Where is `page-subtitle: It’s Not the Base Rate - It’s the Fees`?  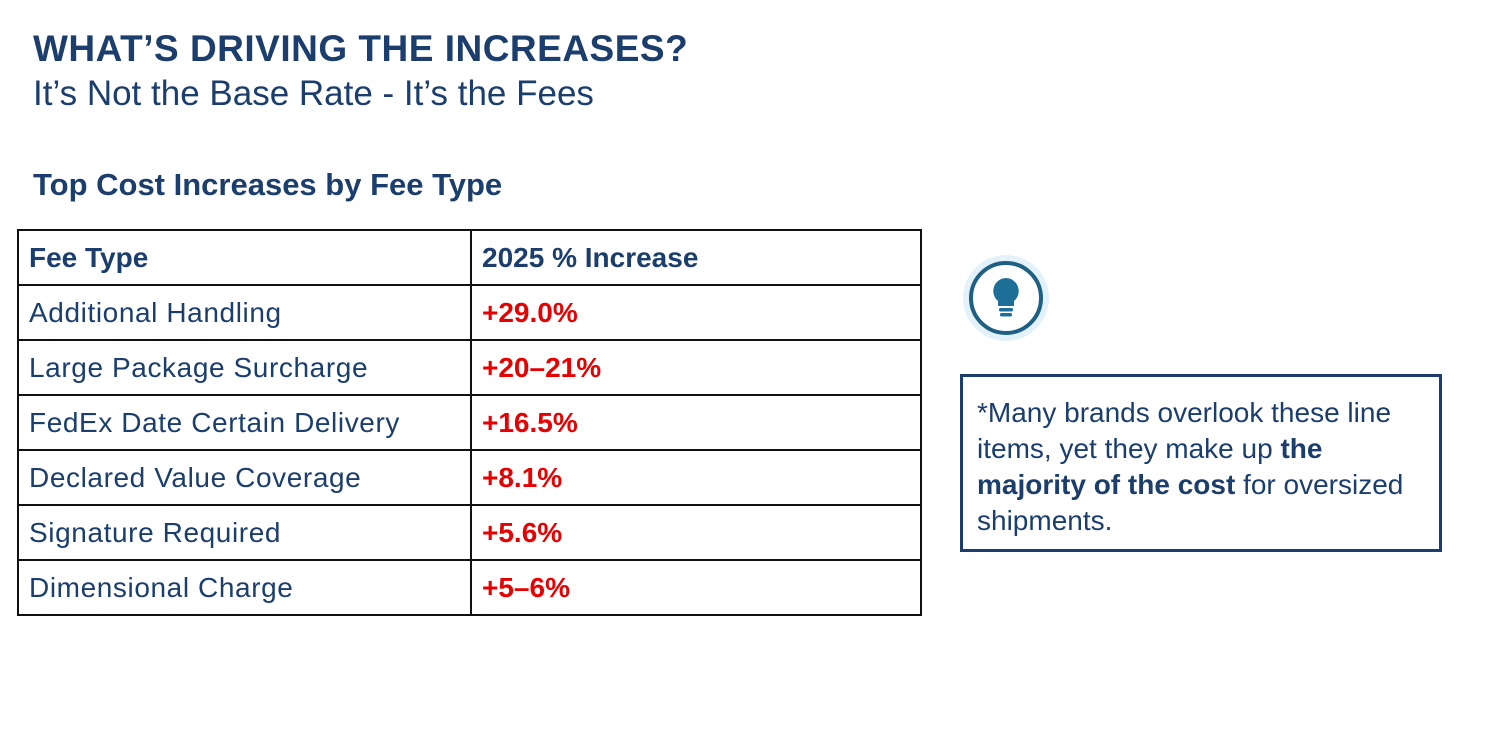
page-subtitle: It’s Not the Base Rate - It’s the Fees is located at coordinates (313, 93).